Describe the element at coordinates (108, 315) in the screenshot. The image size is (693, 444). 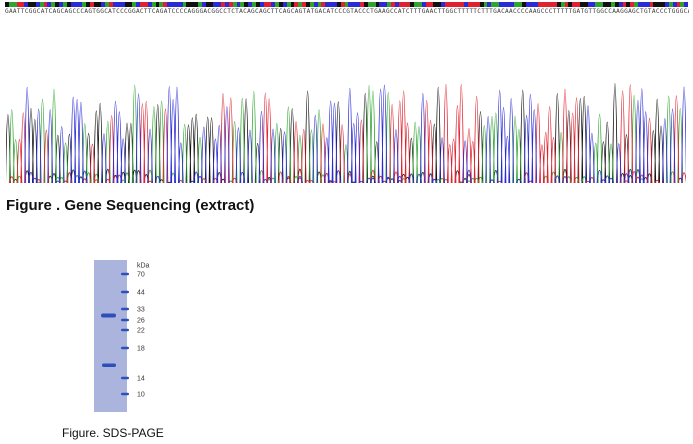
I see `sample-band-upper` at that location.